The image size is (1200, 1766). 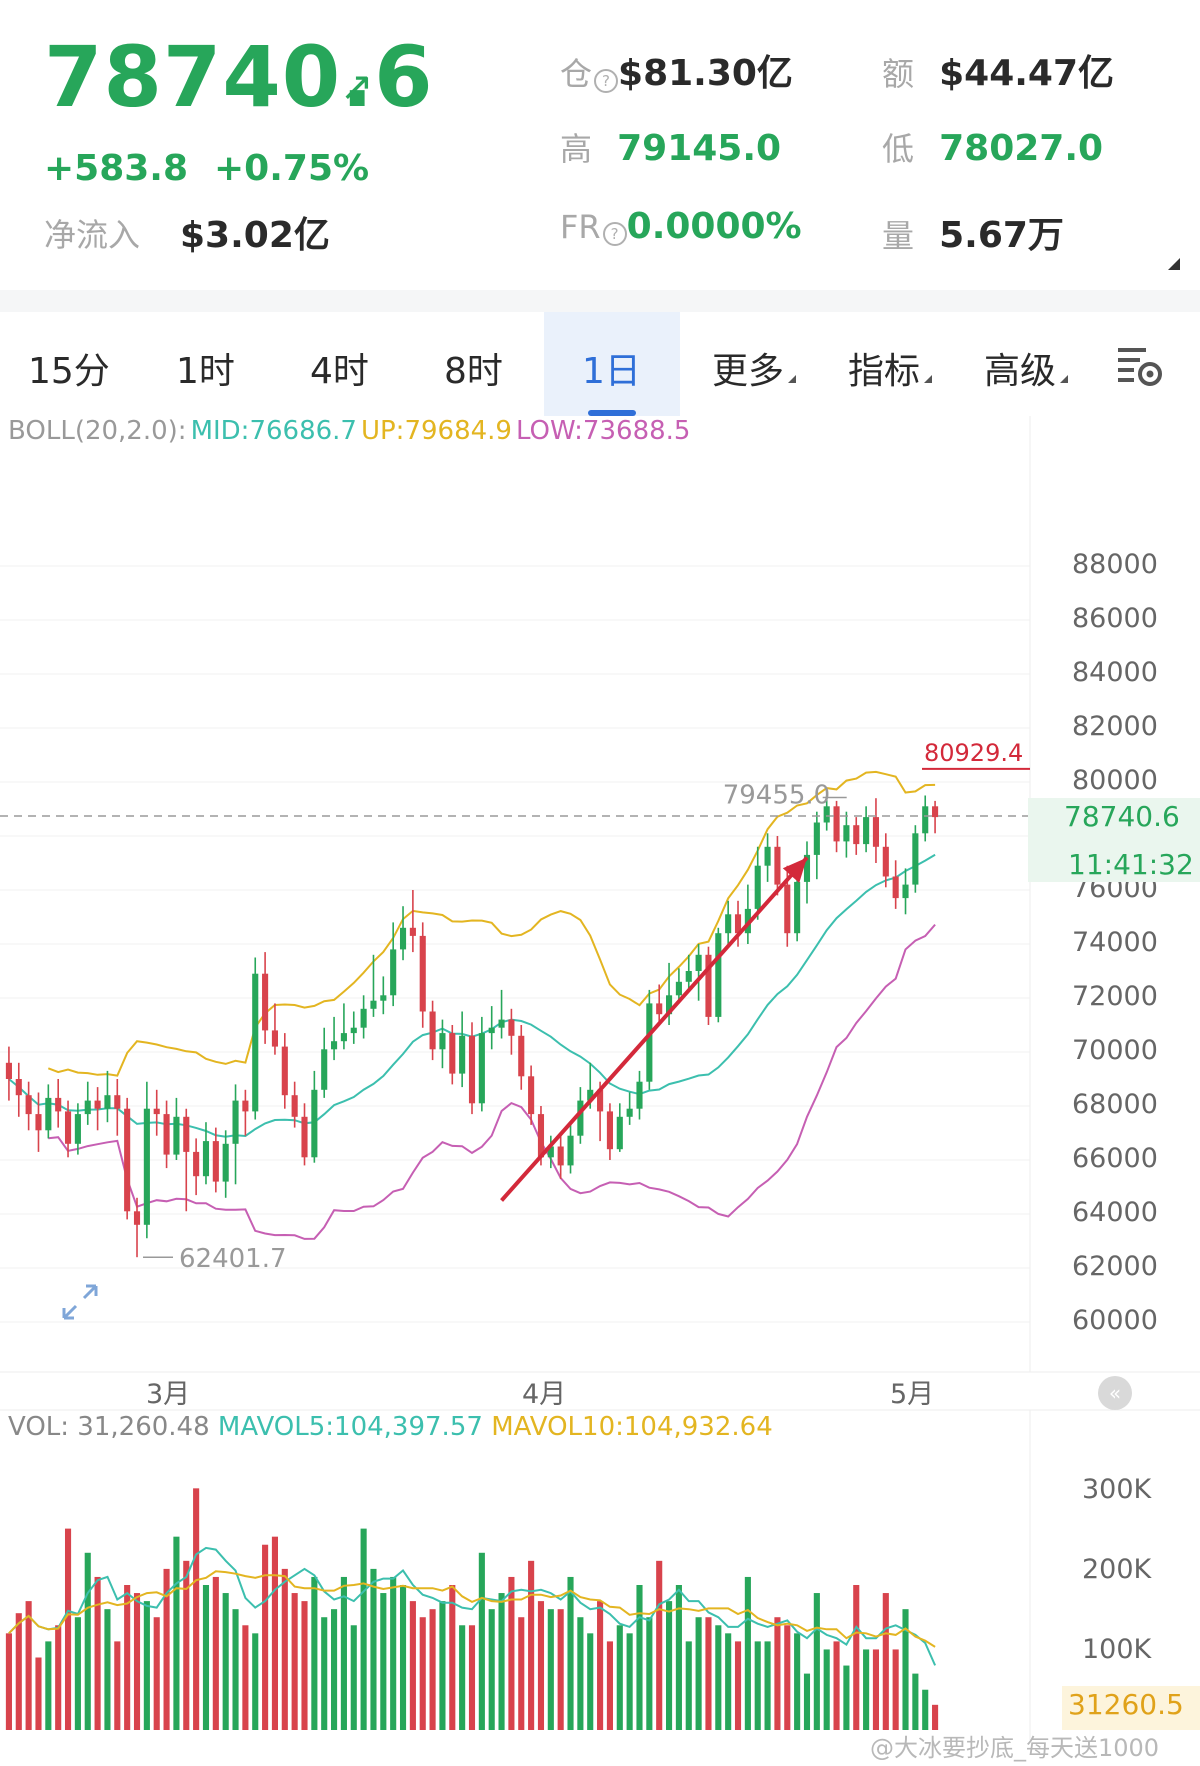 What do you see at coordinates (1115, 1393) in the screenshot?
I see `scroll-to-latest-button: «` at bounding box center [1115, 1393].